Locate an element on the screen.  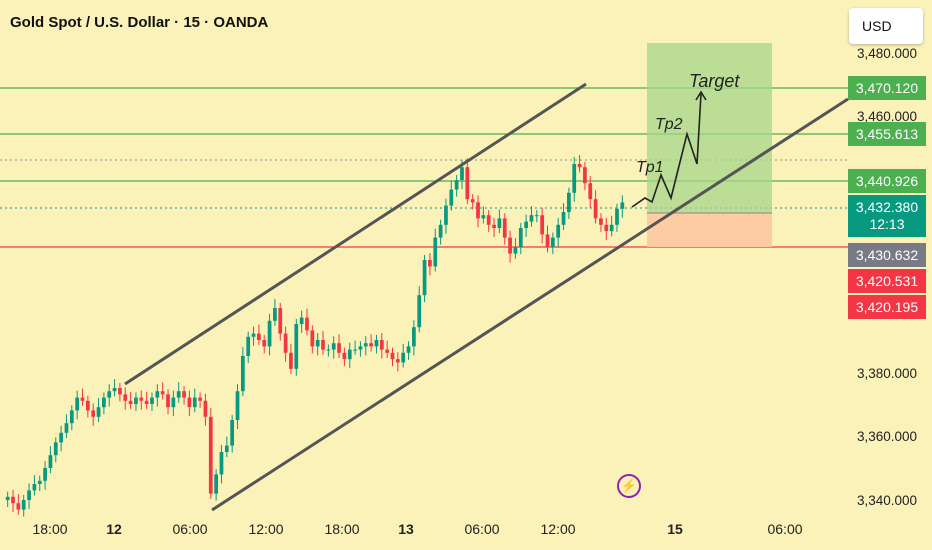
projection-arrowhead is located at coordinates (701, 95).